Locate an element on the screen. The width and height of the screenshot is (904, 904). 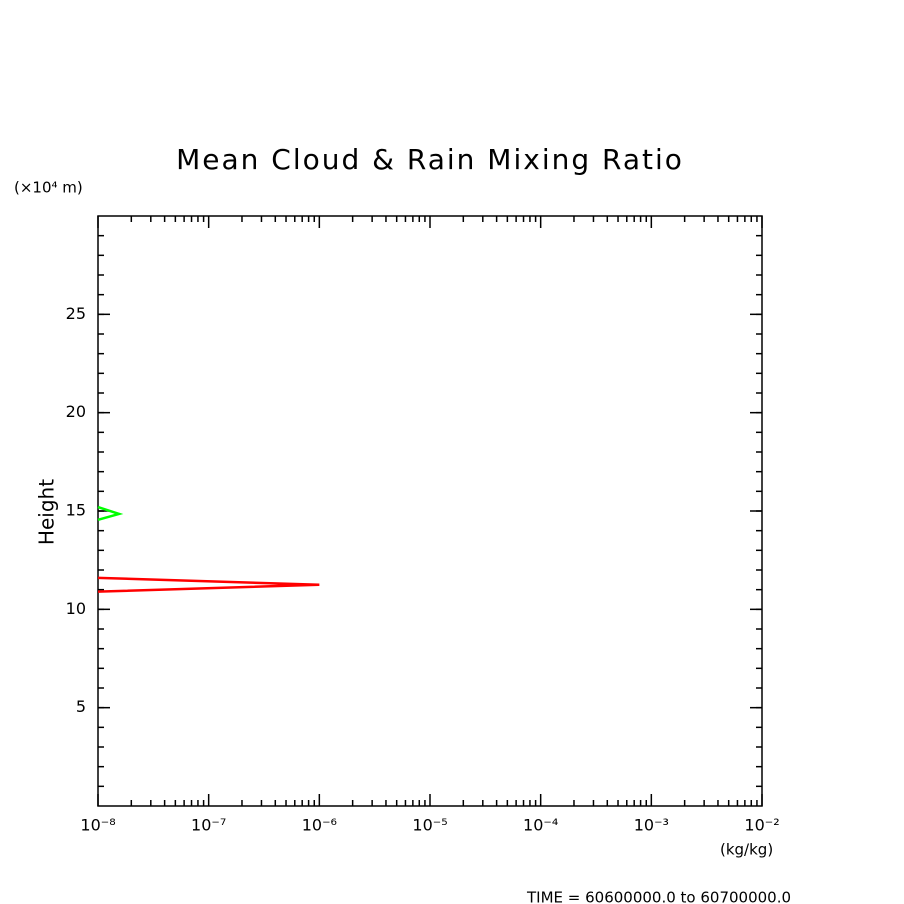
x-units: (kg/kg) is located at coordinates (746, 850).